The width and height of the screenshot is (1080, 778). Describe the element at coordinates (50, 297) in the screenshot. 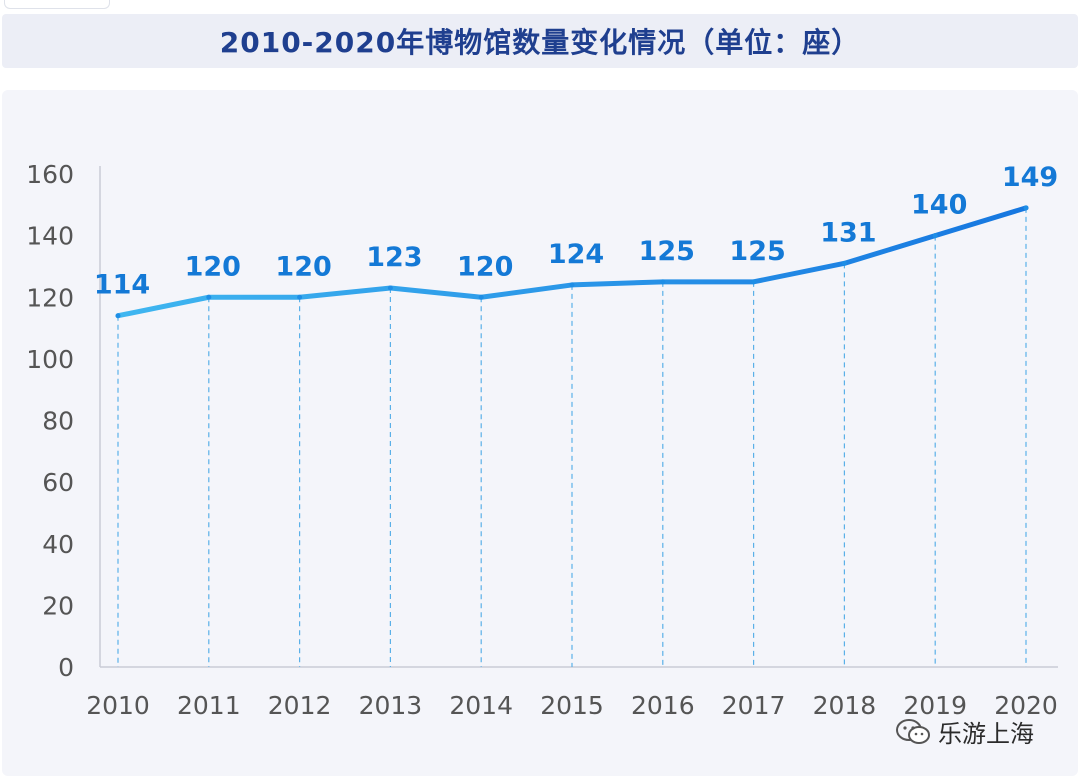

I see `y-tick-label: 120` at that location.